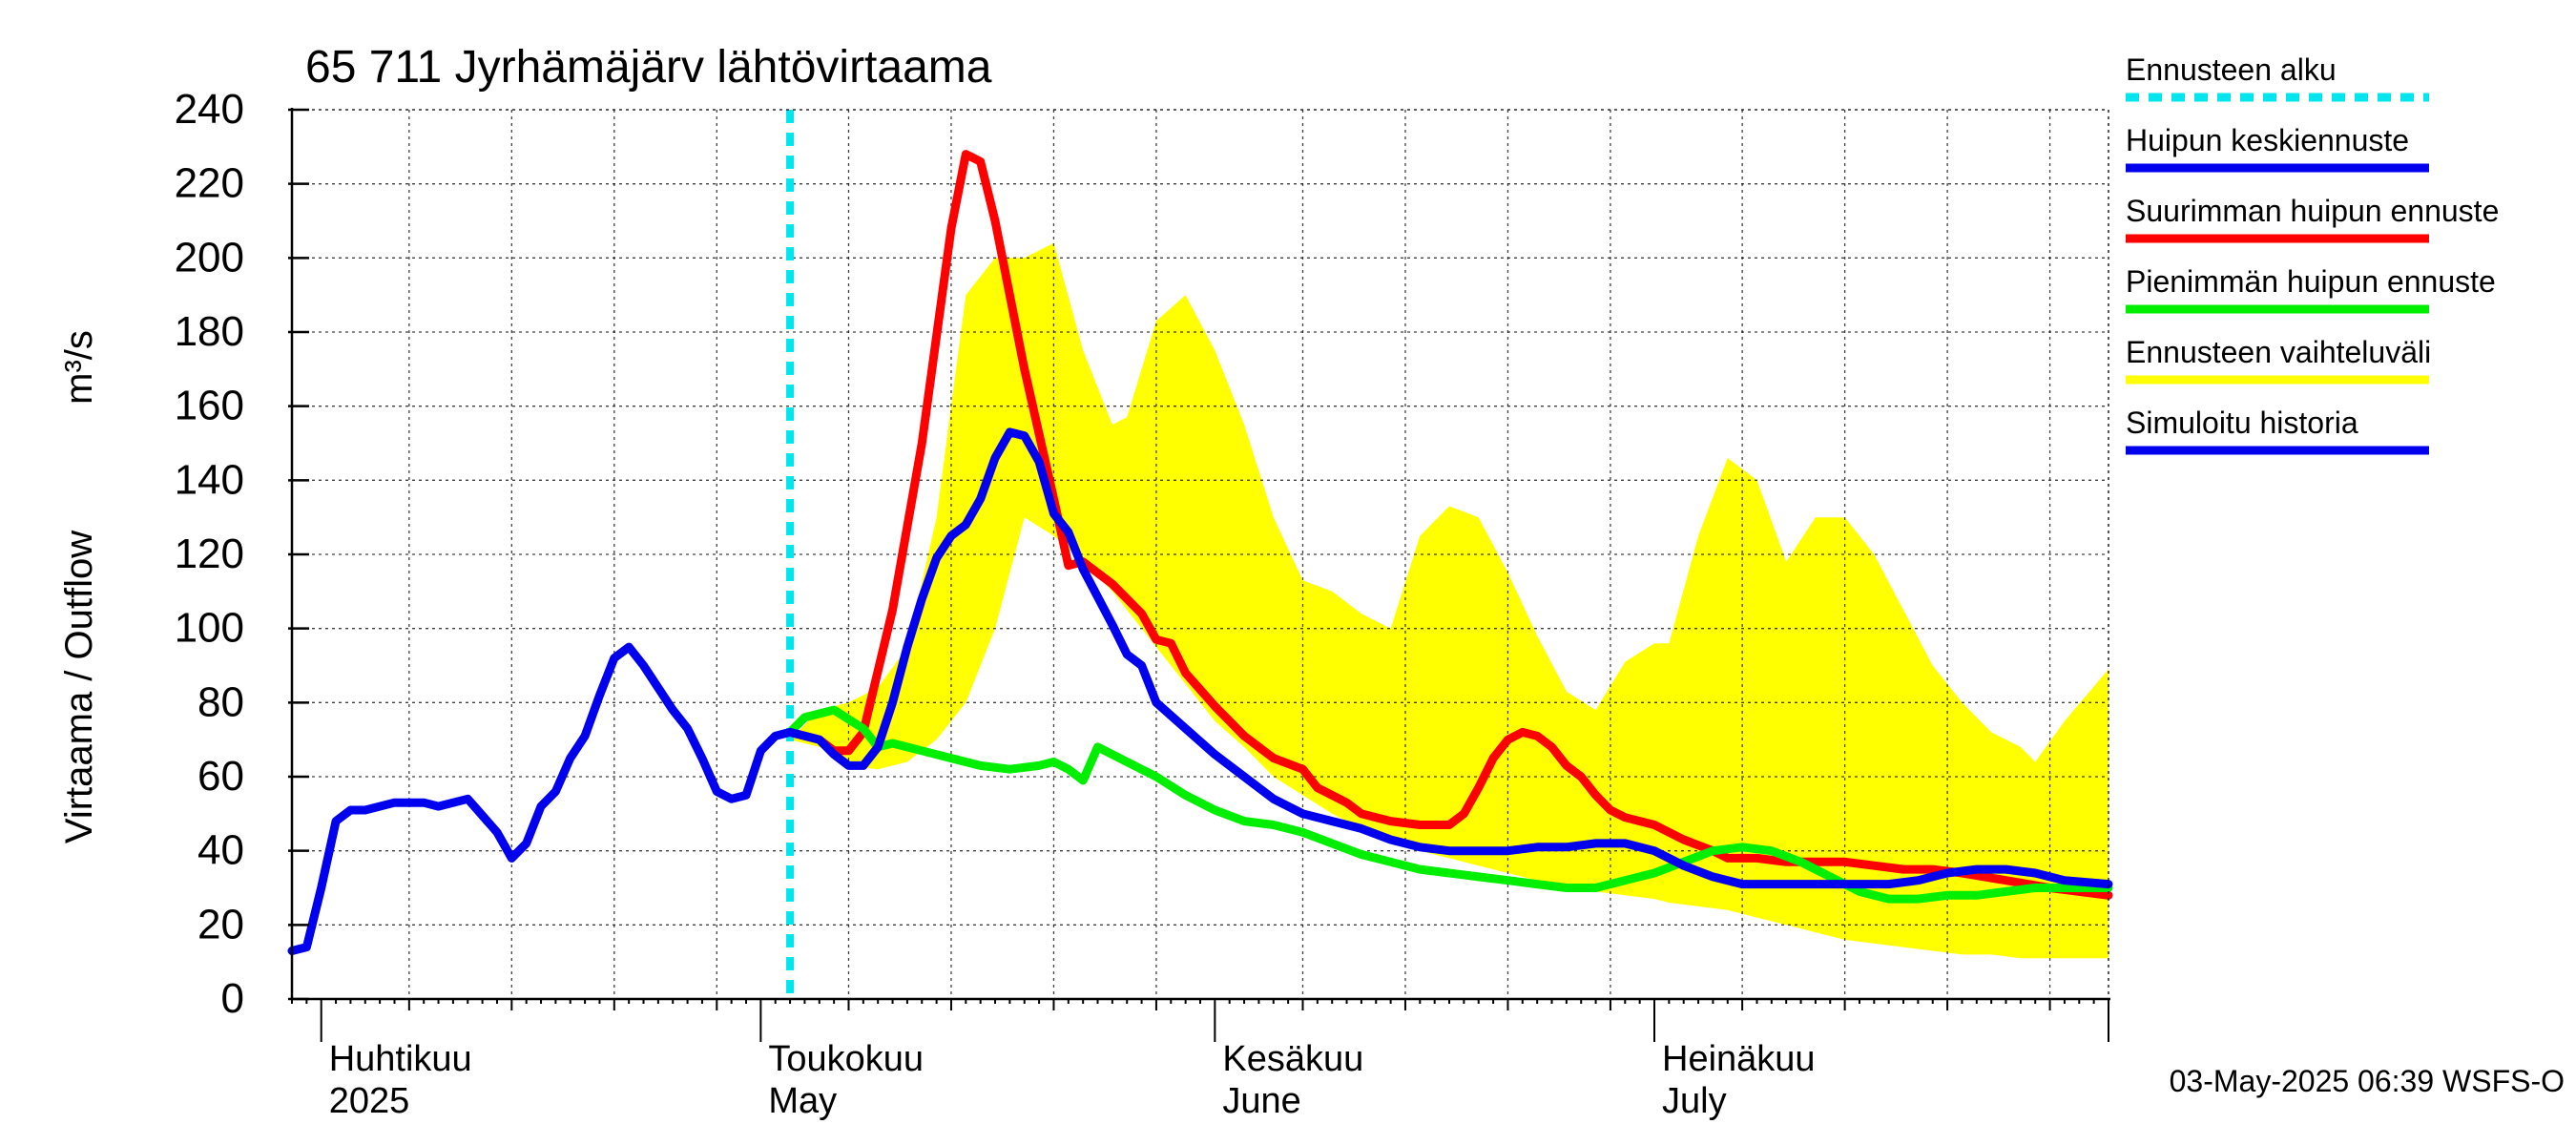  Describe the element at coordinates (648, 67) in the screenshot. I see `chart-title: 65 711 Jyrhämäjärv lähtövirtaama` at that location.